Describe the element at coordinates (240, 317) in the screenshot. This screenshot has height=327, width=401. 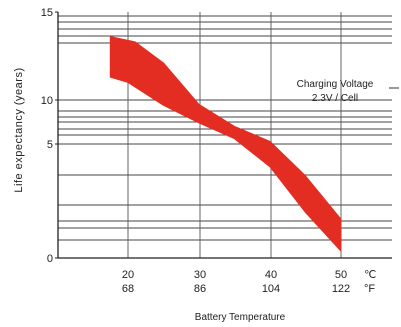
I see `x-axis-label: Battery Temperature` at that location.